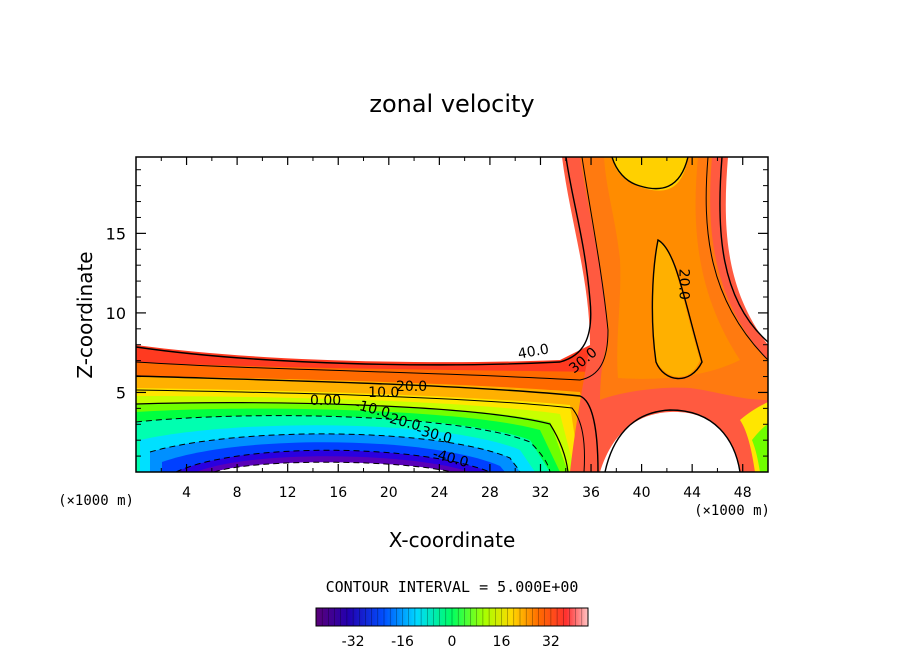 The width and height of the screenshot is (904, 654). What do you see at coordinates (383, 393) in the screenshot?
I see `contour-label: 10.0` at bounding box center [383, 393].